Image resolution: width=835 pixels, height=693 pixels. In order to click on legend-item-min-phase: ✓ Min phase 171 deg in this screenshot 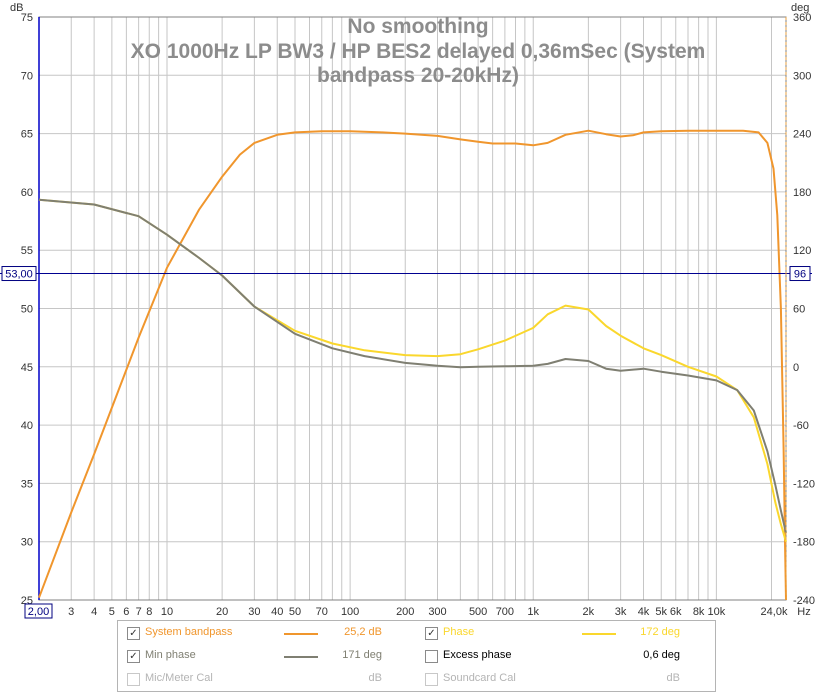, I will do `click(267, 657)`.